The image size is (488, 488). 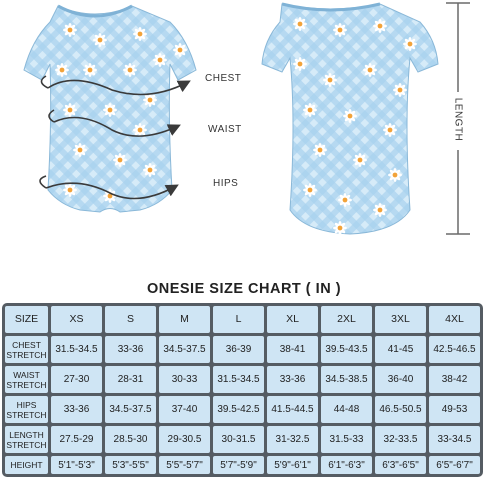 I want to click on size-column-header: XL, so click(x=292, y=319).